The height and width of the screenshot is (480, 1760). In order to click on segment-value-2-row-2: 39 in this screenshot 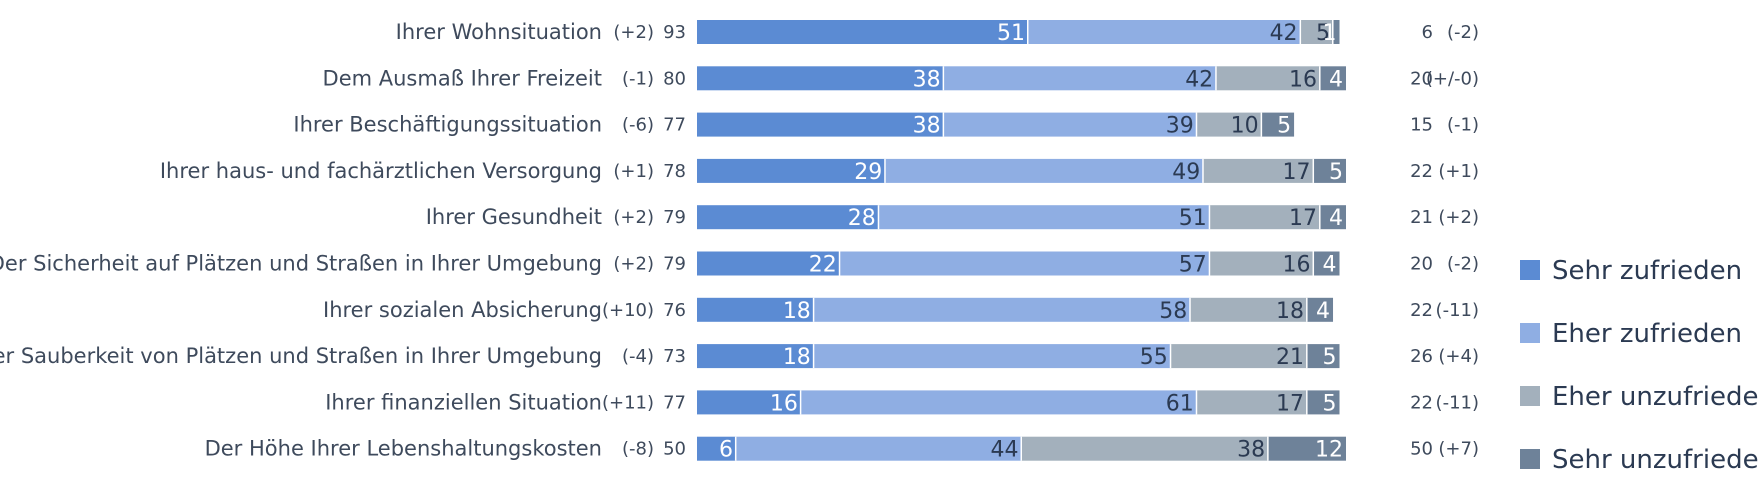, I will do `click(1180, 126)`.